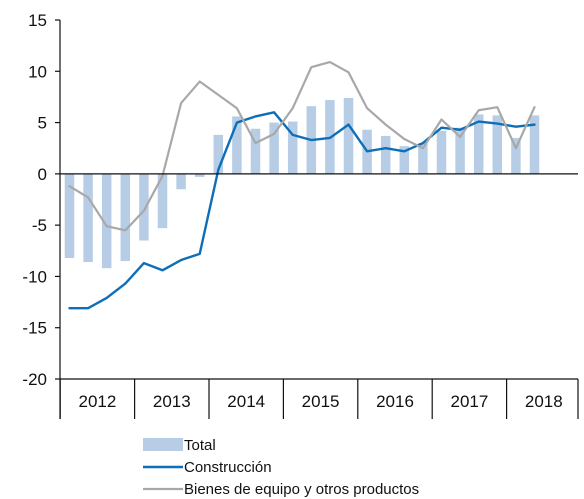  What do you see at coordinates (163, 444) in the screenshot?
I see `legend-swatch-total` at bounding box center [163, 444].